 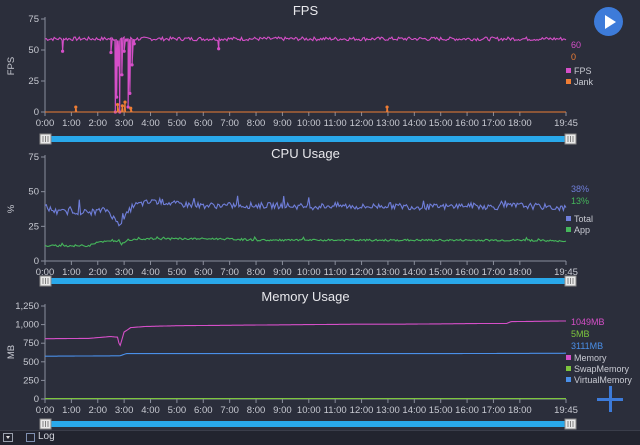 I want to click on legend-label: SwapMemory, so click(x=602, y=369).